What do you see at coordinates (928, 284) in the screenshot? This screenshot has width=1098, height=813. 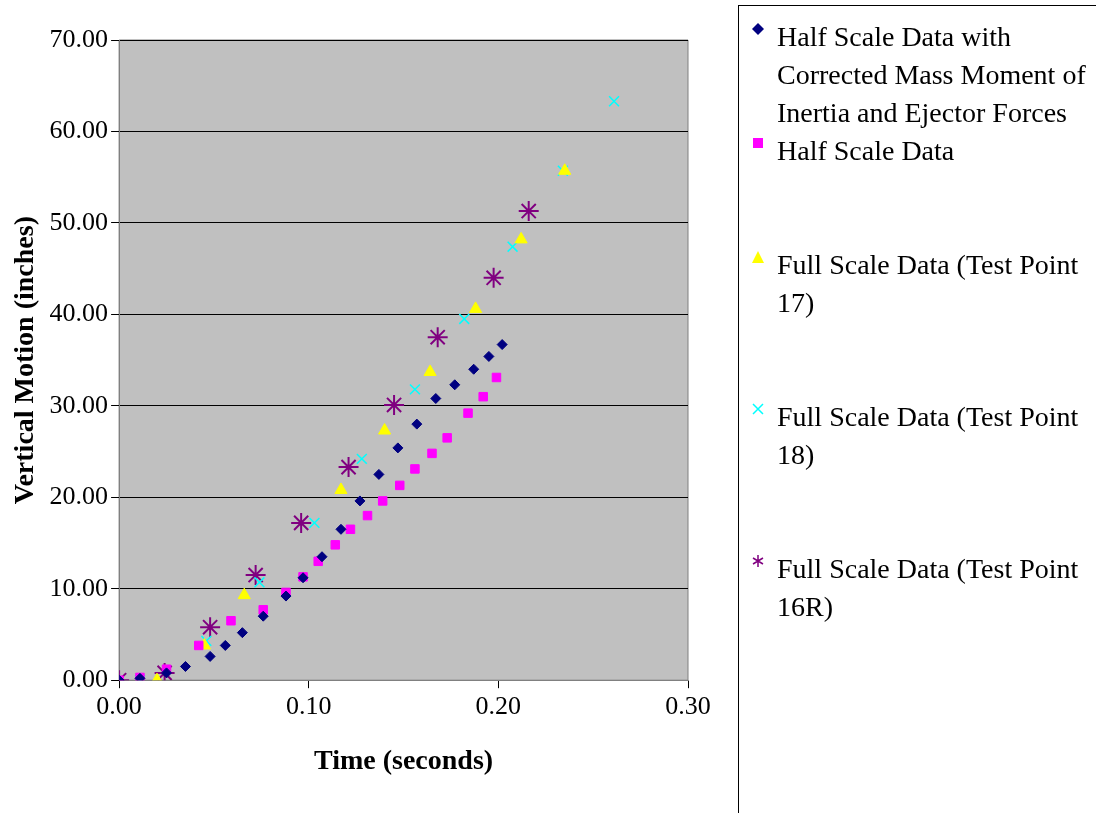 I see `legend-label: Full Scale Data (Test Point 17)` at bounding box center [928, 284].